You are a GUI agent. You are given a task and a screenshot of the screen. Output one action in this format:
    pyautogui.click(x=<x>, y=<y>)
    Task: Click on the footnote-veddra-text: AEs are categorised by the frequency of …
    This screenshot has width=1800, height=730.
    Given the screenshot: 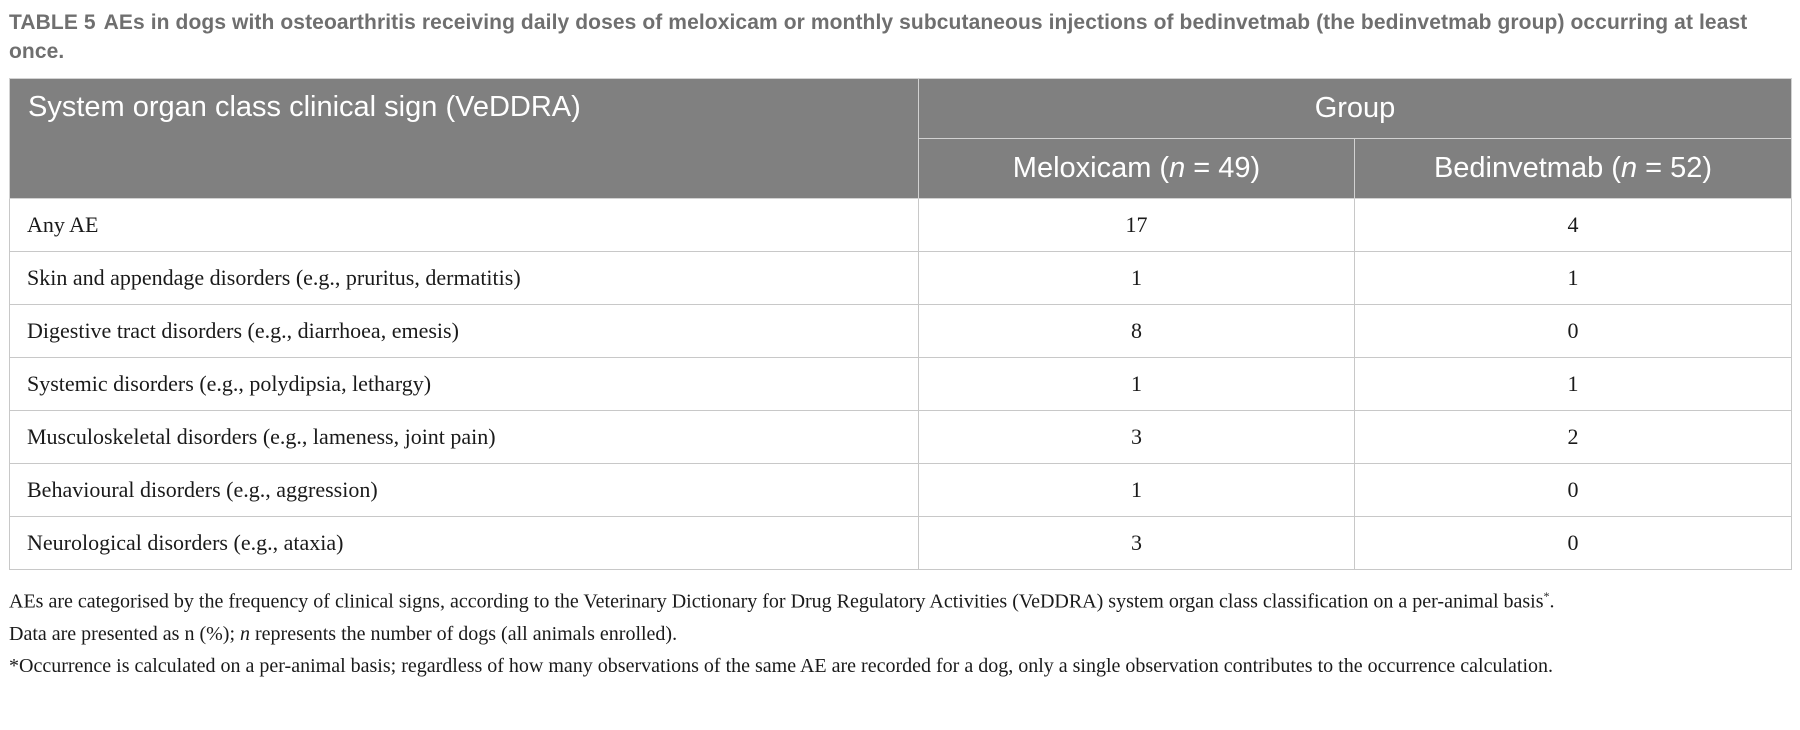 What is the action you would take?
    pyautogui.click(x=776, y=601)
    